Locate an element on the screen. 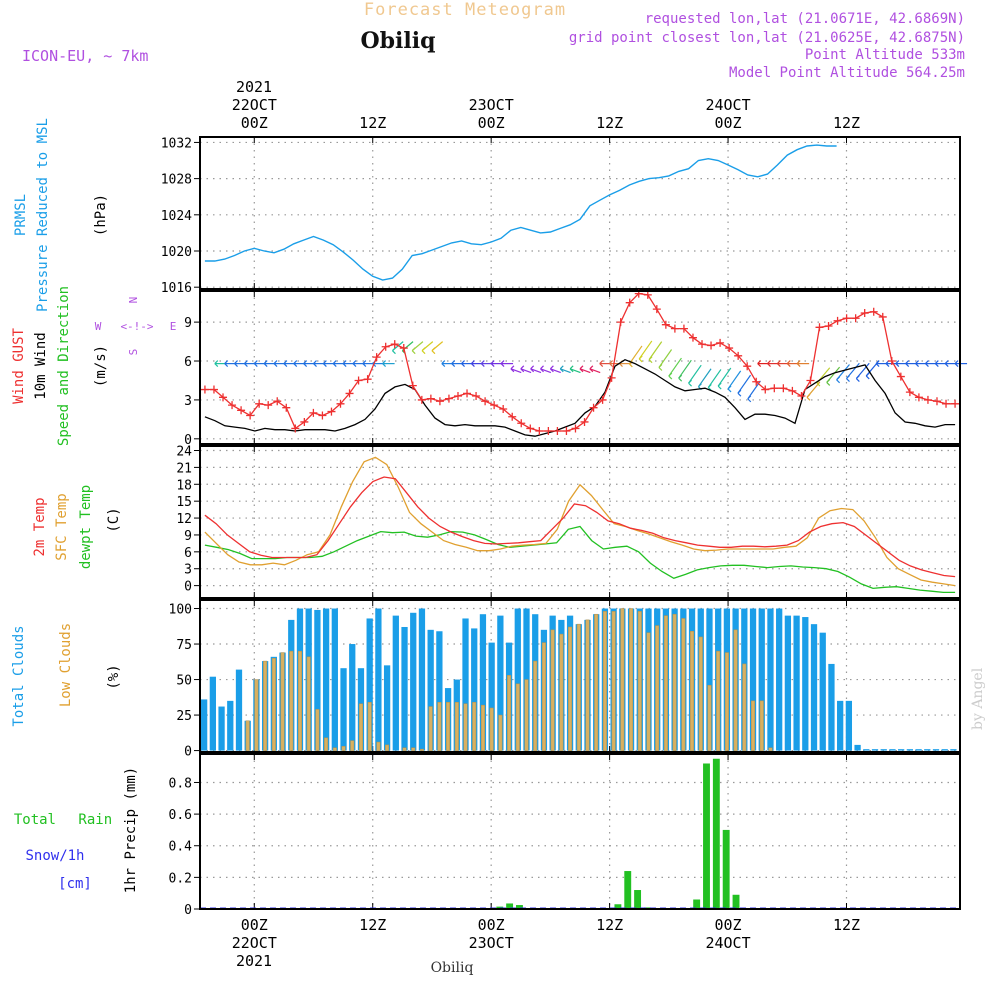 The width and height of the screenshot is (1000, 1000). y-tick-label: 18 is located at coordinates (184, 485).